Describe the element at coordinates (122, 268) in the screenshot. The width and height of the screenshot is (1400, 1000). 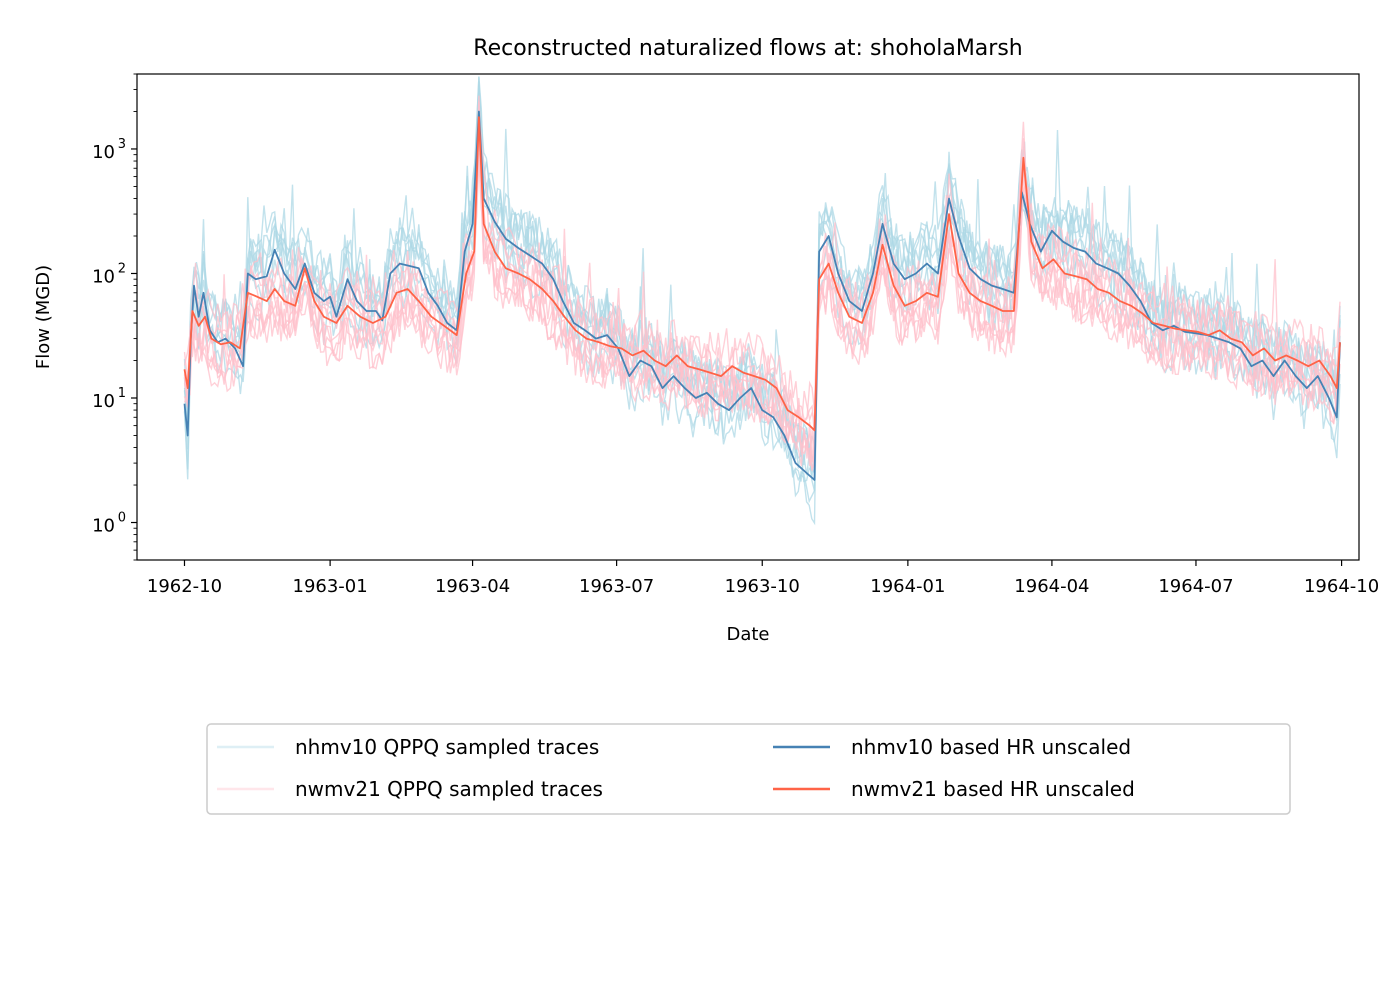
I see `y-tick-exponent: 2` at that location.